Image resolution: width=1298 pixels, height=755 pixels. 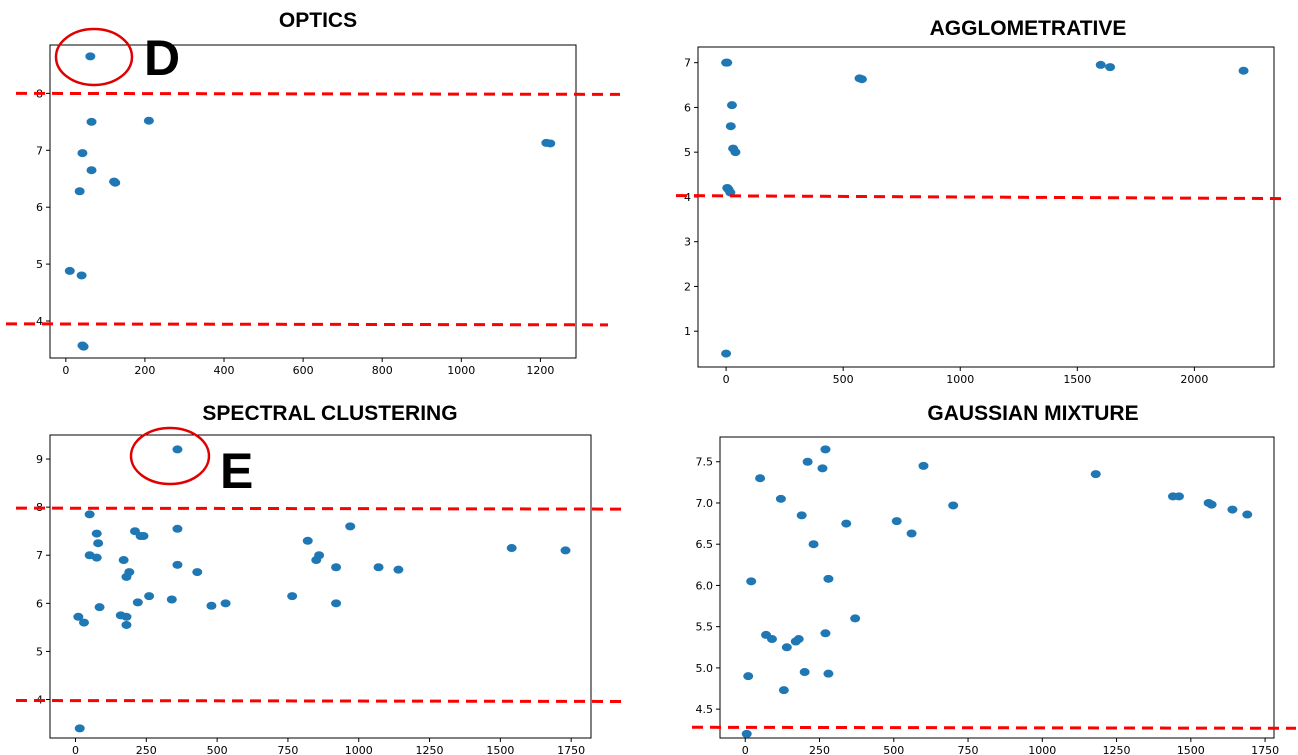 What do you see at coordinates (687, 286) in the screenshot?
I see `y-tick-label: 2` at bounding box center [687, 286].